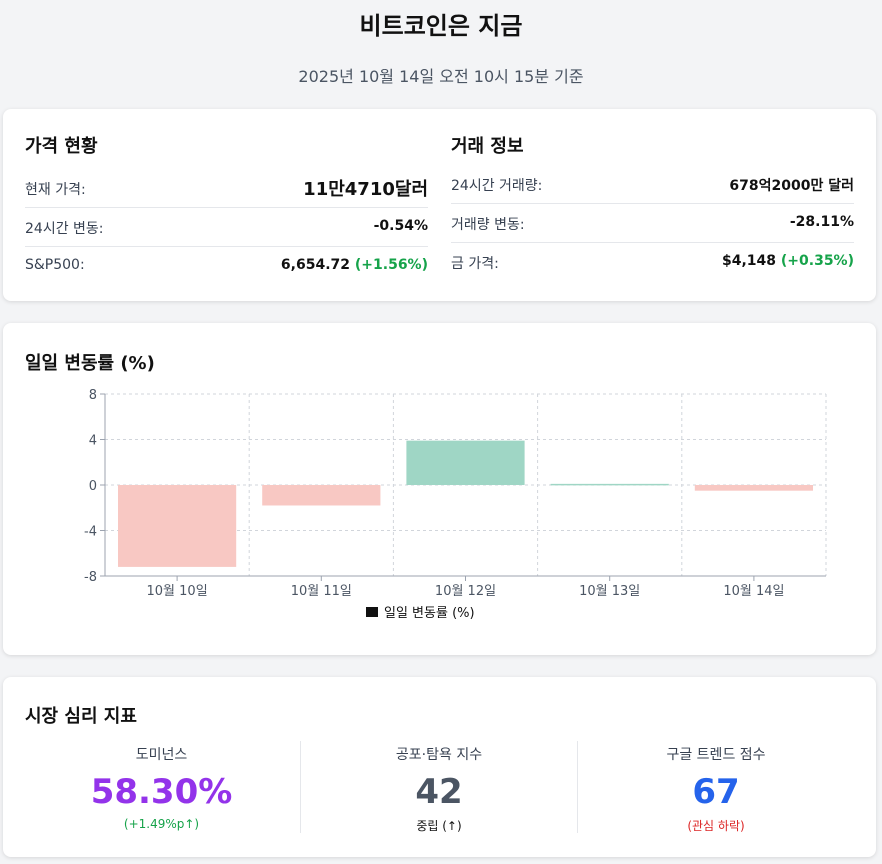 The image size is (882, 864). I want to click on trading-info-title: 거래 정보, so click(487, 146).